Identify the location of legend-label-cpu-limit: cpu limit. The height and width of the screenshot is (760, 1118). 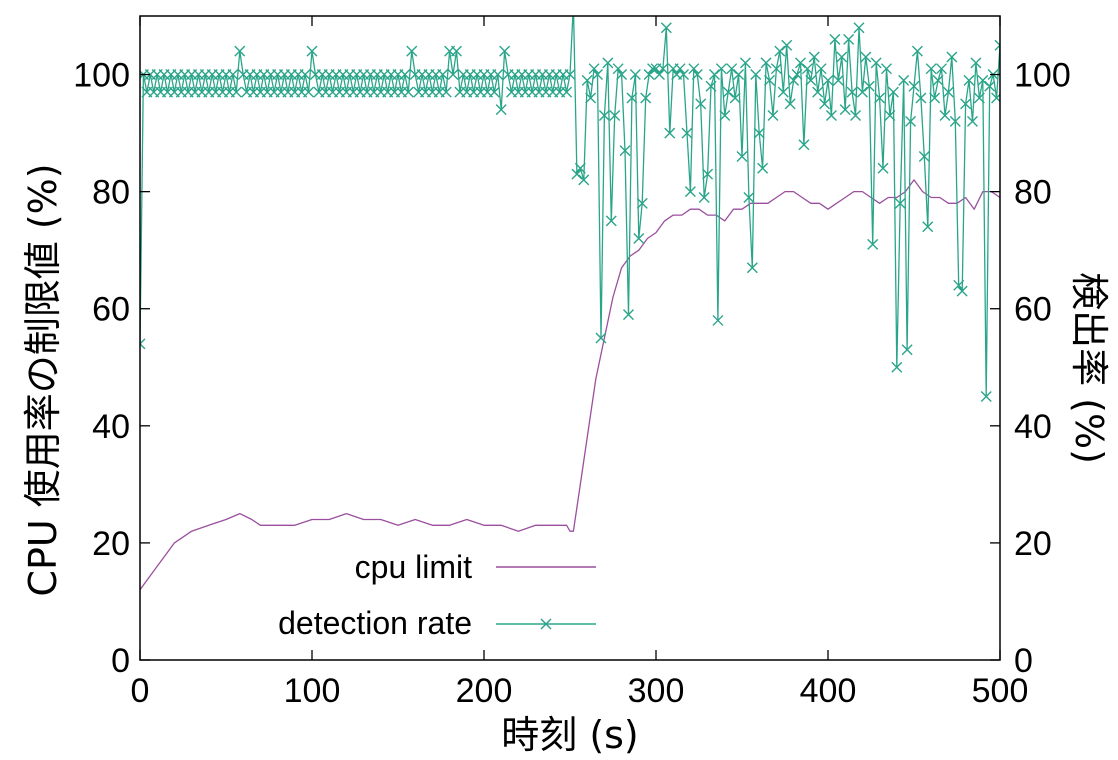
(413, 567).